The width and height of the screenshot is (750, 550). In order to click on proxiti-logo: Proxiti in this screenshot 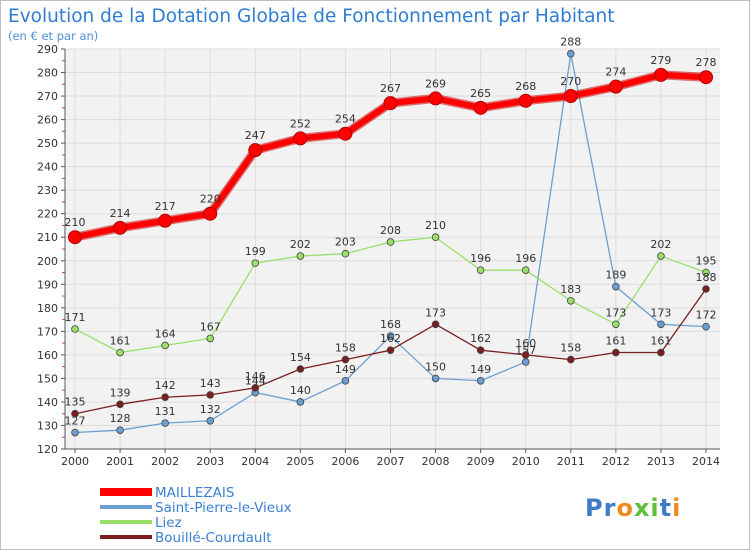, I will do `click(632, 508)`.